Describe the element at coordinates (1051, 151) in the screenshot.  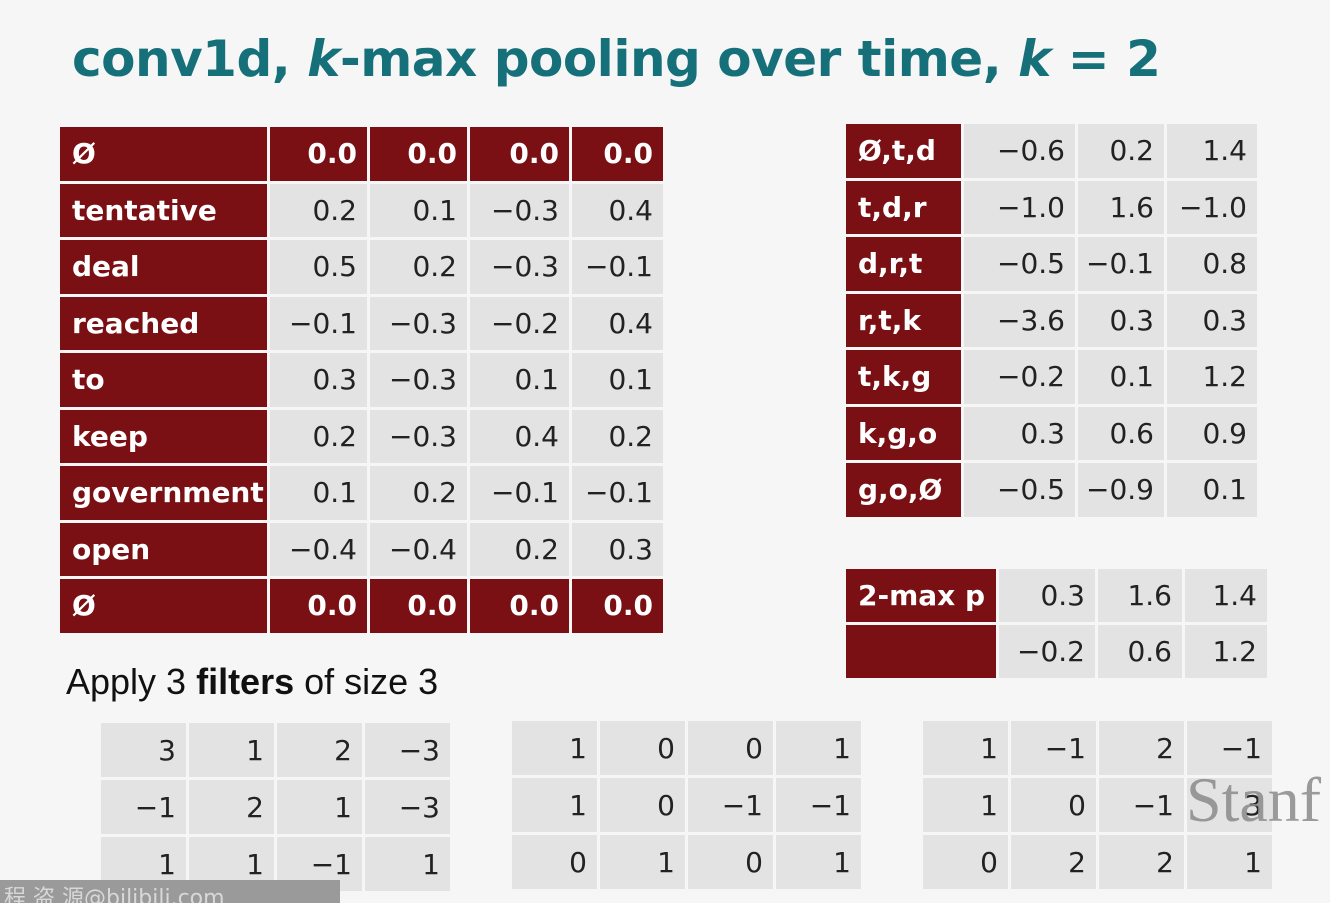
I see `table-row: Ø,t,d −0.6 0.2 1.4` at that location.